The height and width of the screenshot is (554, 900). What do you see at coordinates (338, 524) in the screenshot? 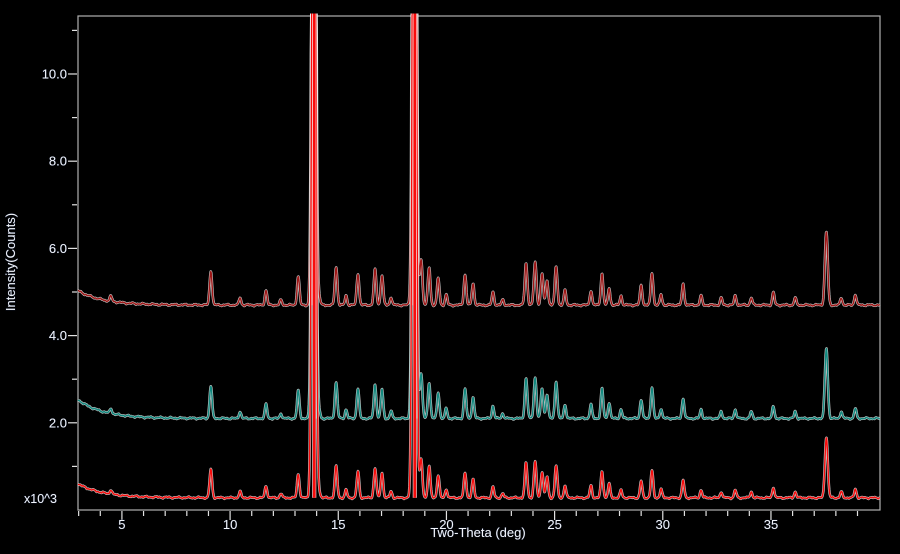
I see `x-tick-label: 15` at bounding box center [338, 524].